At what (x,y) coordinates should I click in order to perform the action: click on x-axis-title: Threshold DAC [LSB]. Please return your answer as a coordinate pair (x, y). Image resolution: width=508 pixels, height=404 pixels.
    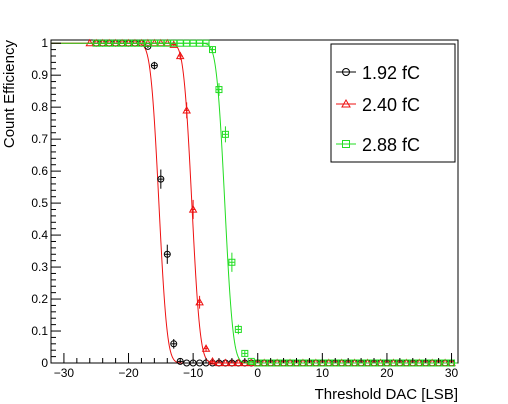
    Looking at the image, I should click on (386, 394).